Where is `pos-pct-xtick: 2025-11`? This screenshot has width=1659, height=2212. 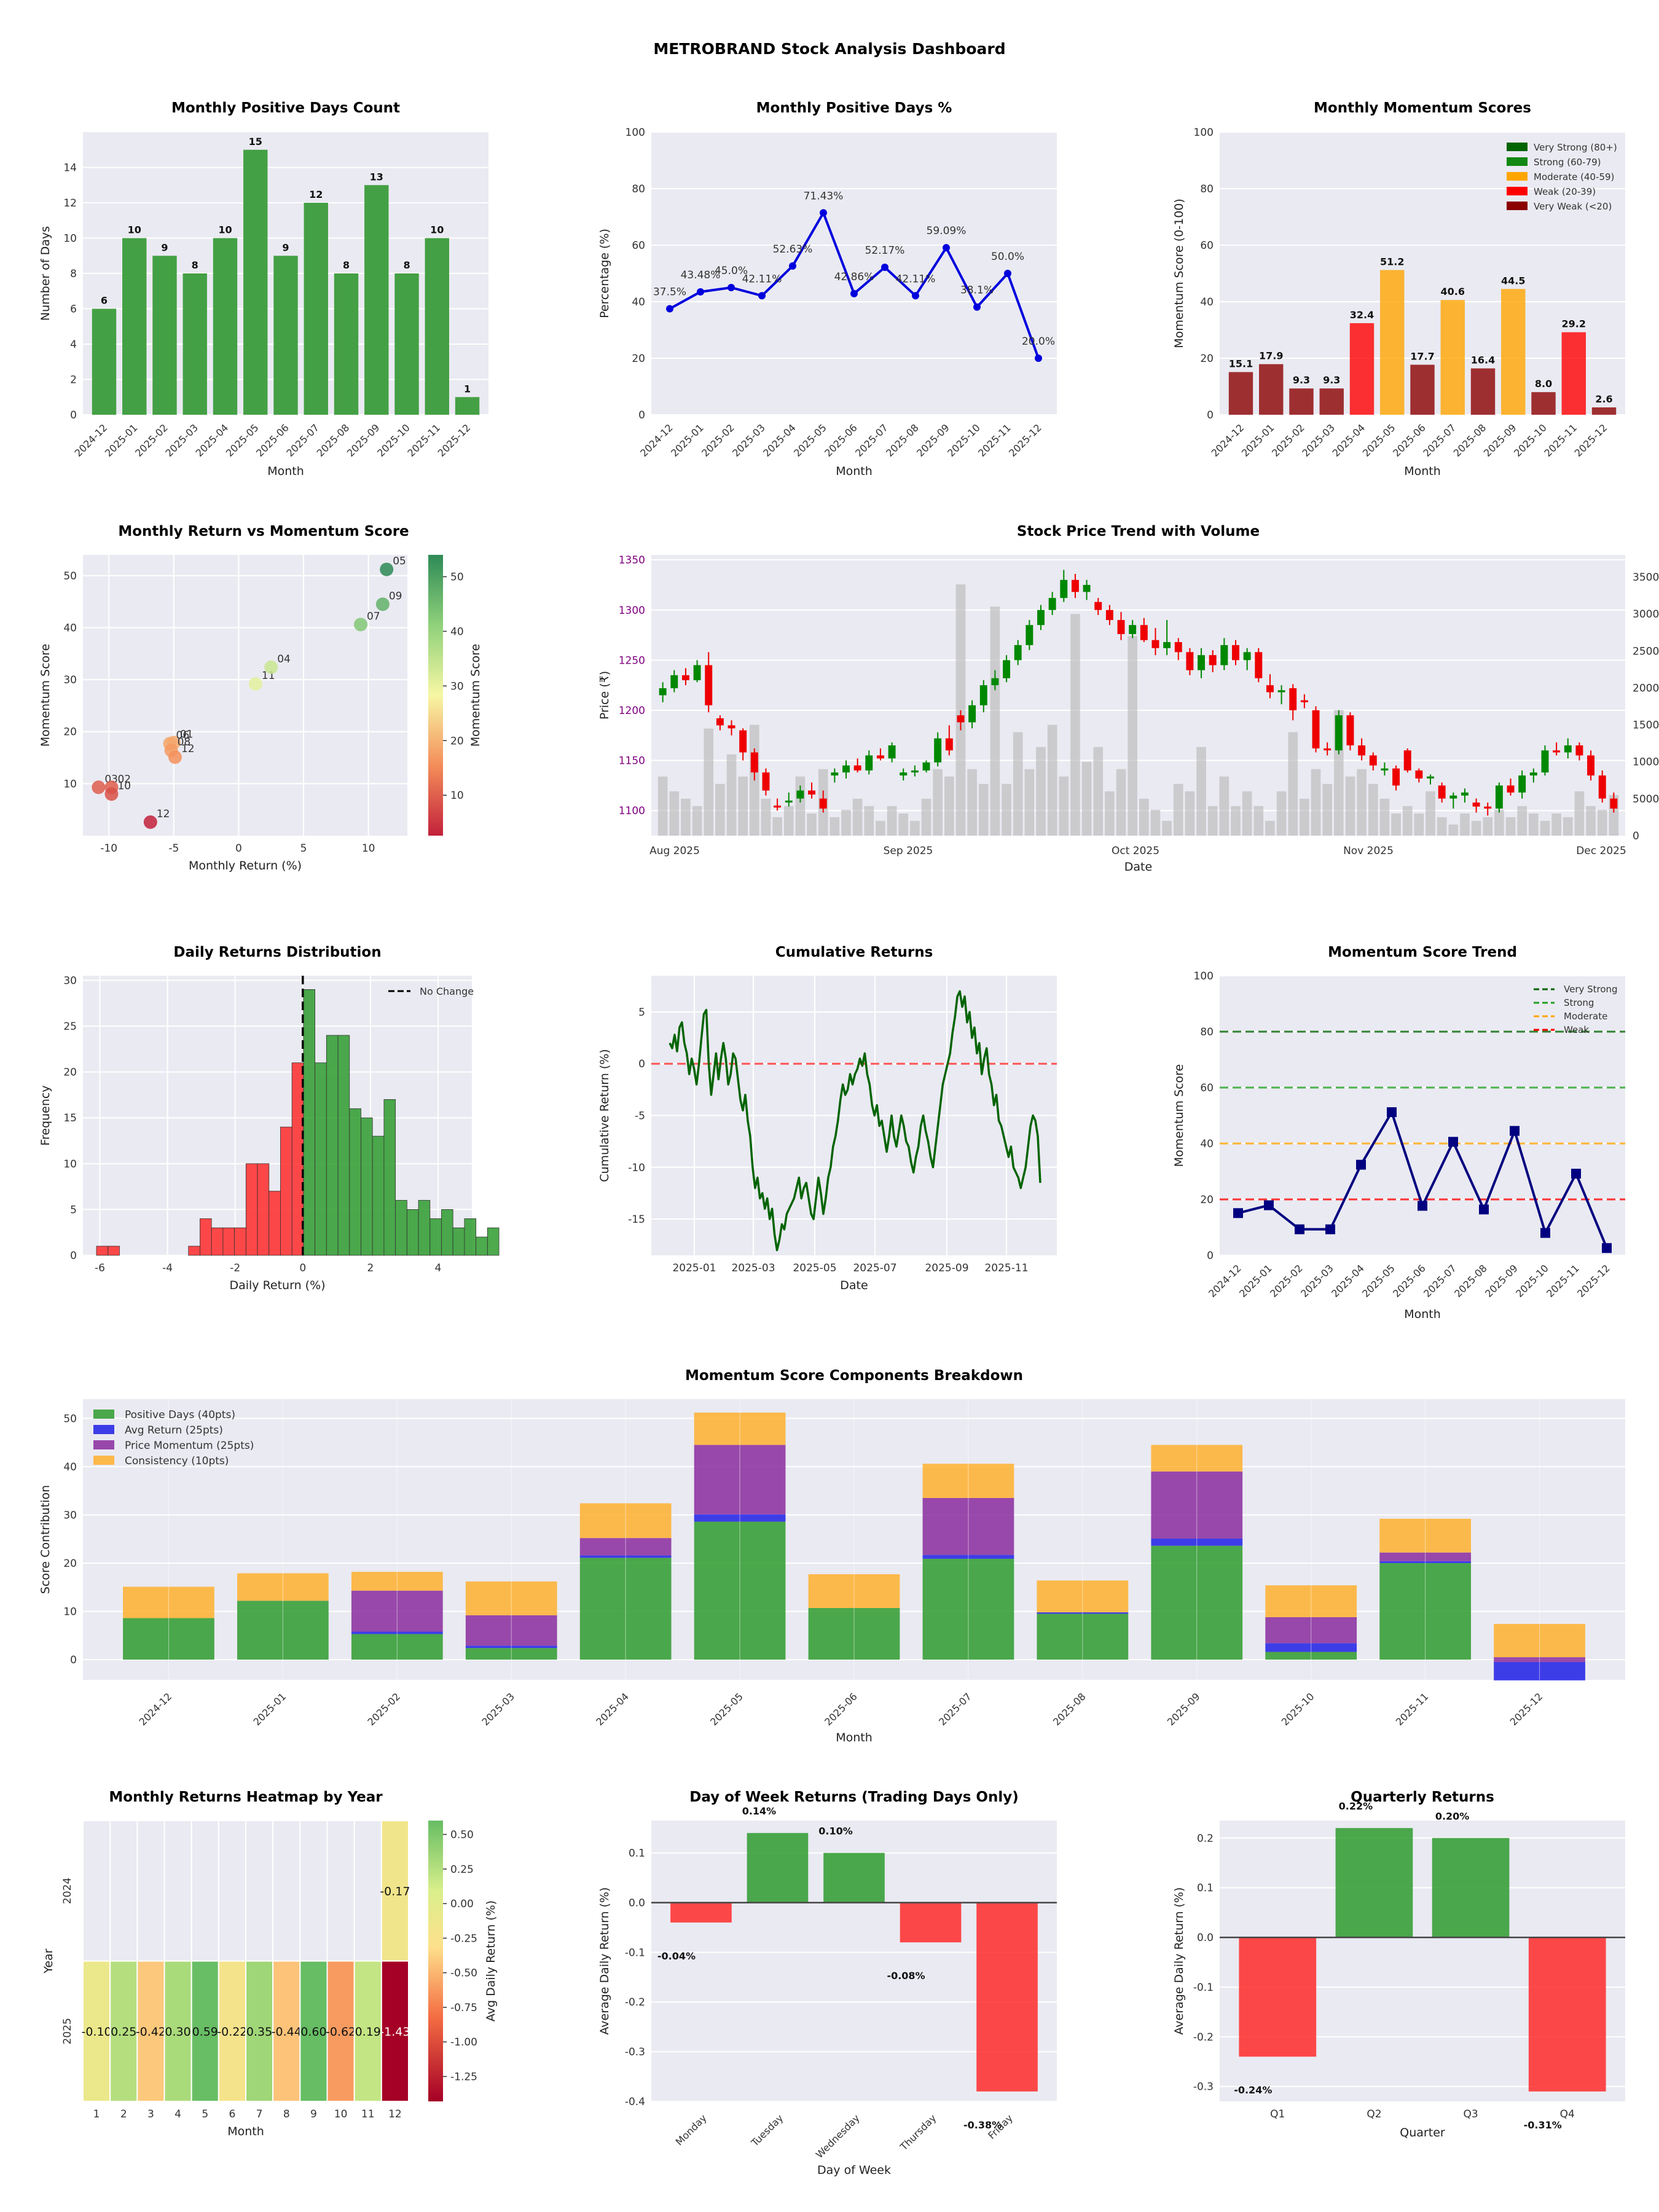
pos-pct-xtick: 2025-11 is located at coordinates (994, 440).